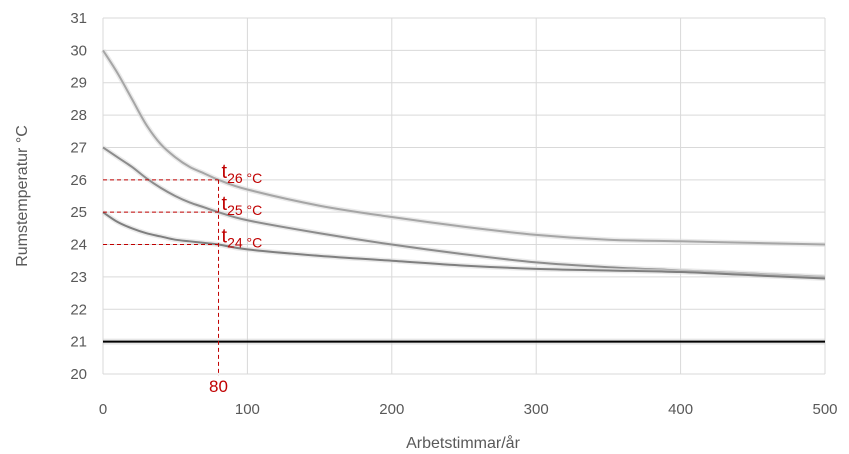  Describe the element at coordinates (242, 205) in the screenshot. I see `annotation-label: t25 °C` at that location.